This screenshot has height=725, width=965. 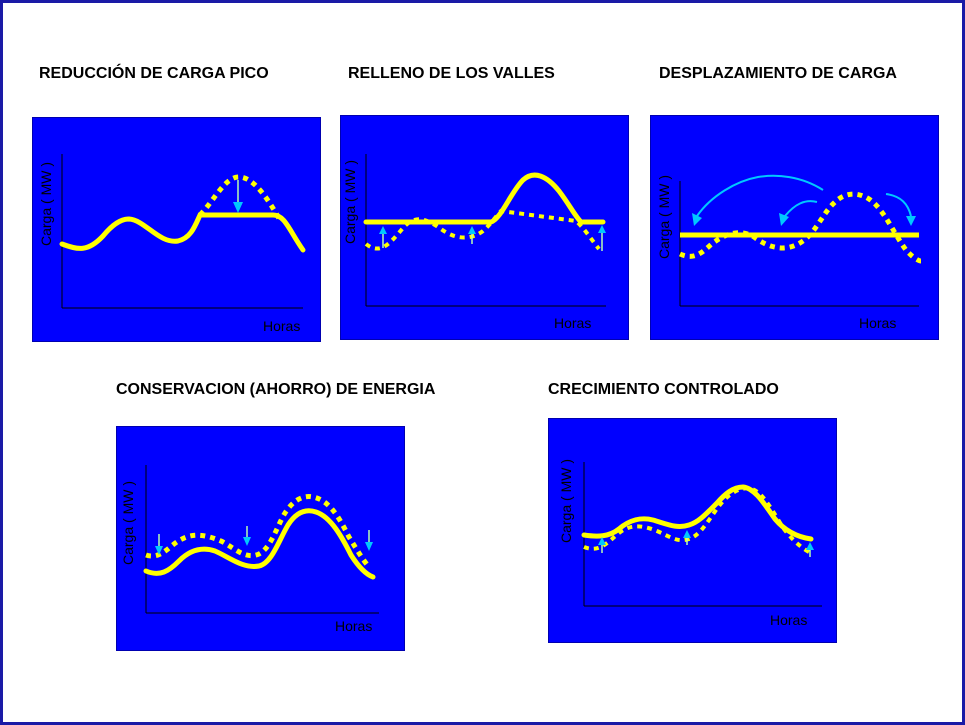 What do you see at coordinates (900, 209) in the screenshot?
I see `shift-arrow-right` at bounding box center [900, 209].